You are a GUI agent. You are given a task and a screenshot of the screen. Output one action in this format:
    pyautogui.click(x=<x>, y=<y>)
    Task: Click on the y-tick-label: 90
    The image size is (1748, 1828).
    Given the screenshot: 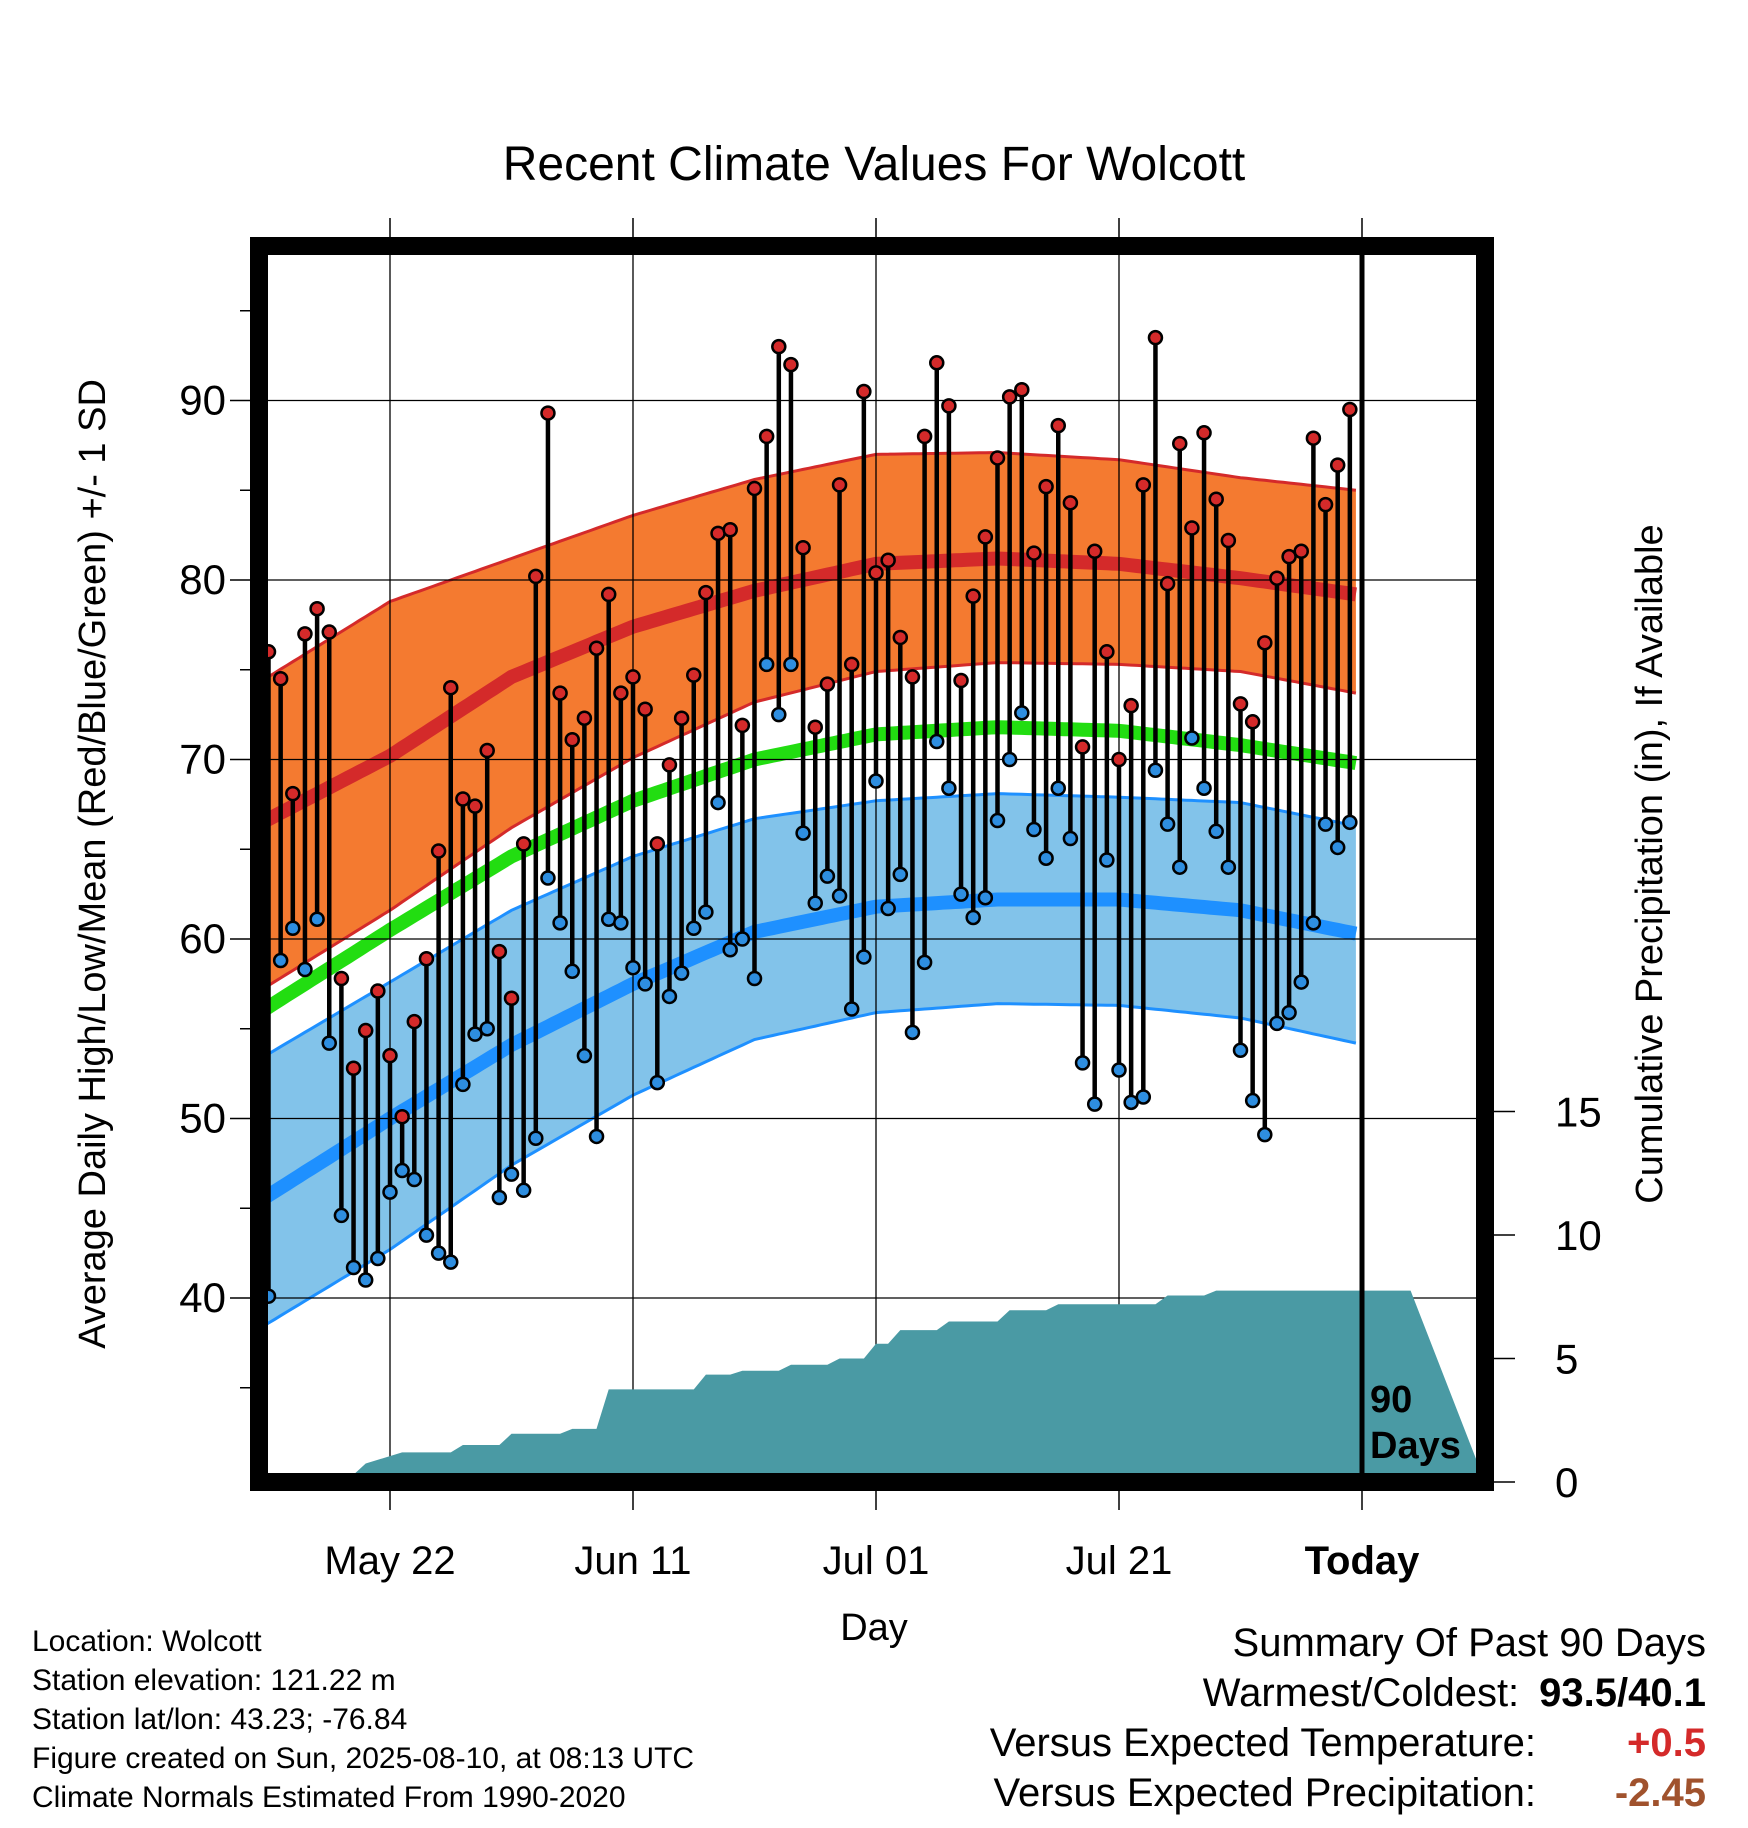 What is the action you would take?
    pyautogui.click(x=202, y=400)
    